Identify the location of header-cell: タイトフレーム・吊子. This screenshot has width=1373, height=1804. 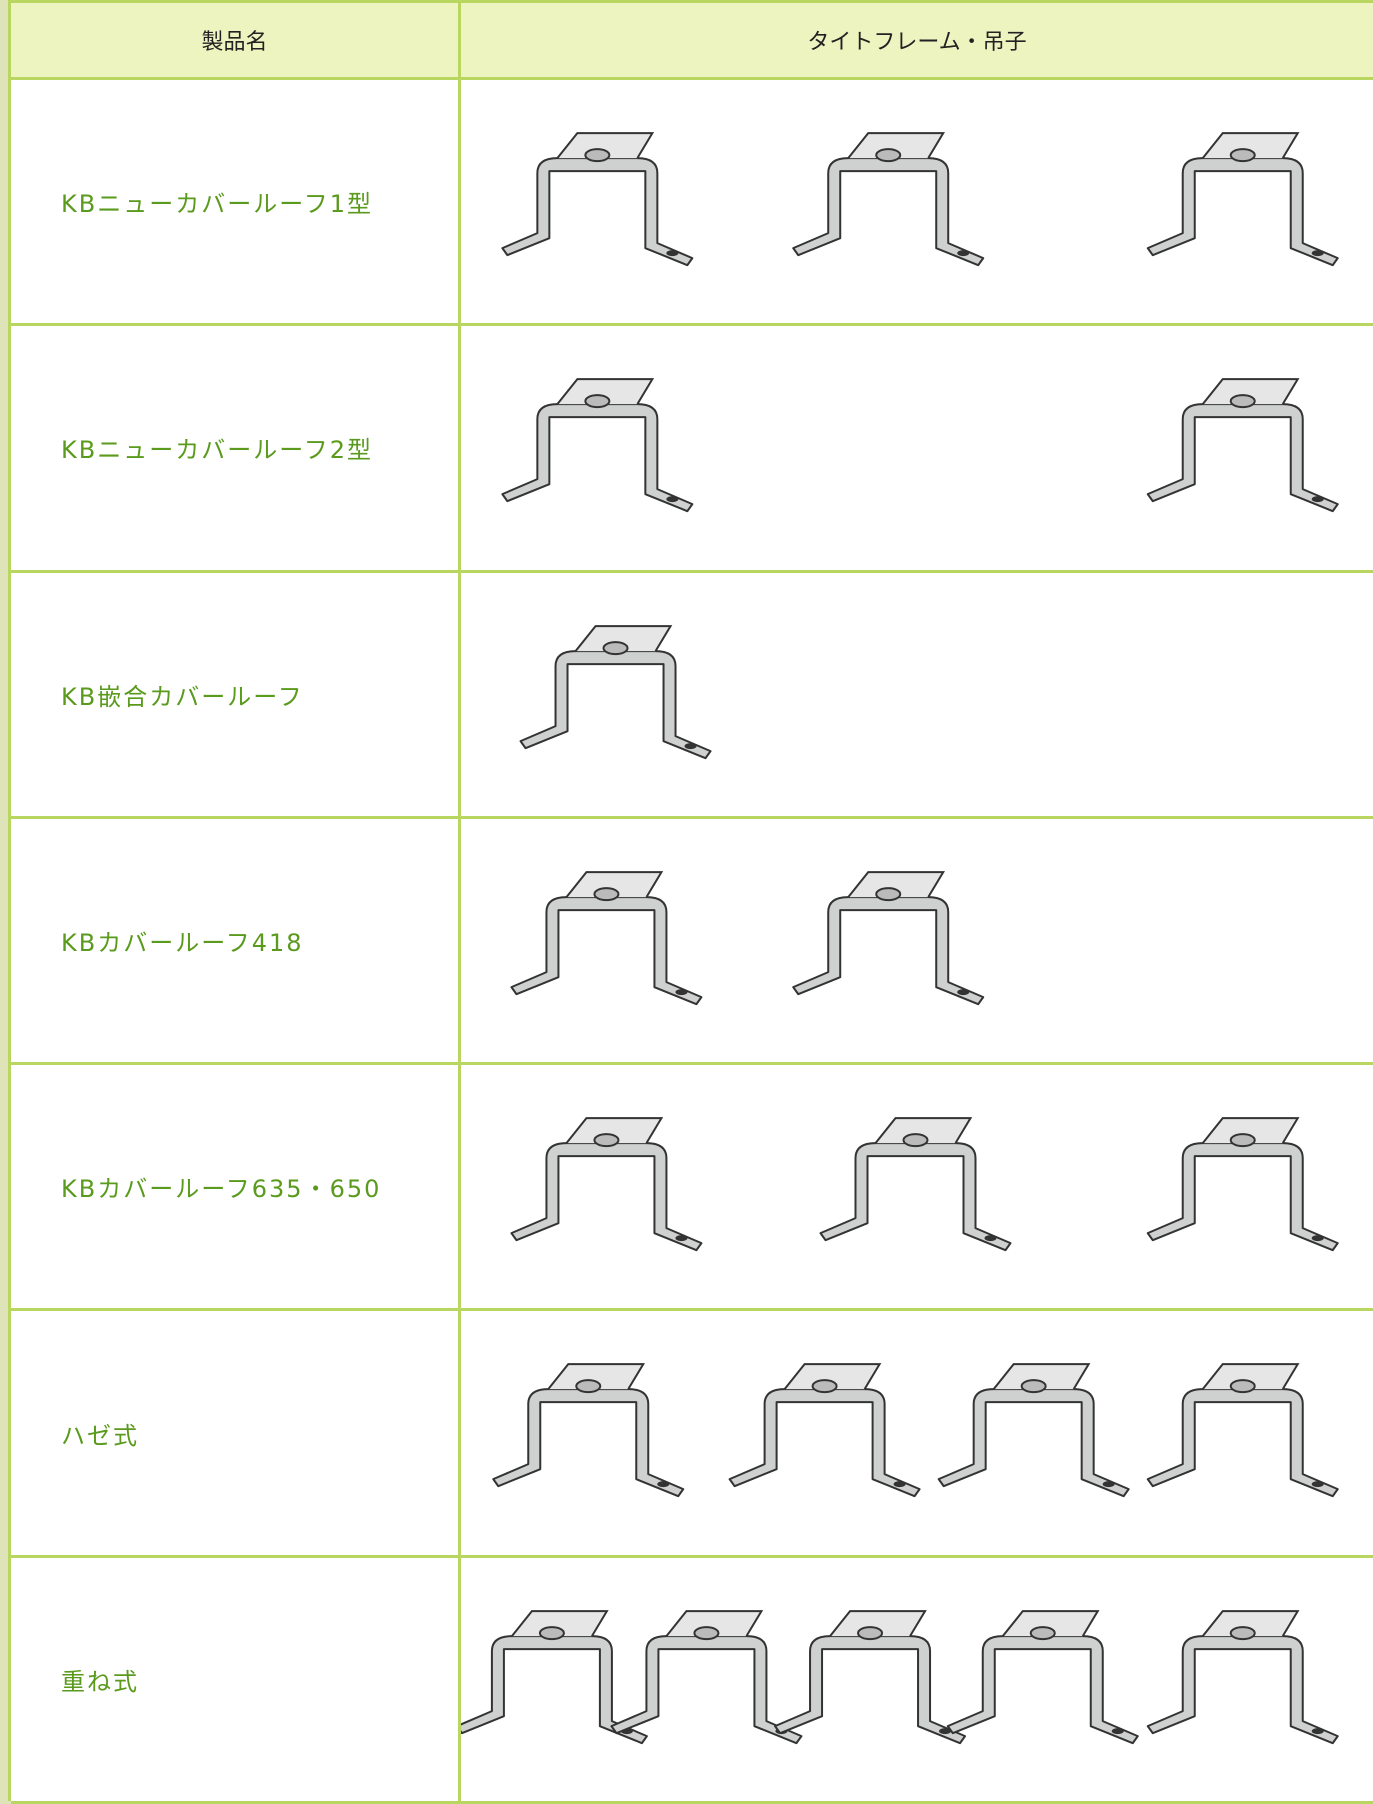
(917, 42).